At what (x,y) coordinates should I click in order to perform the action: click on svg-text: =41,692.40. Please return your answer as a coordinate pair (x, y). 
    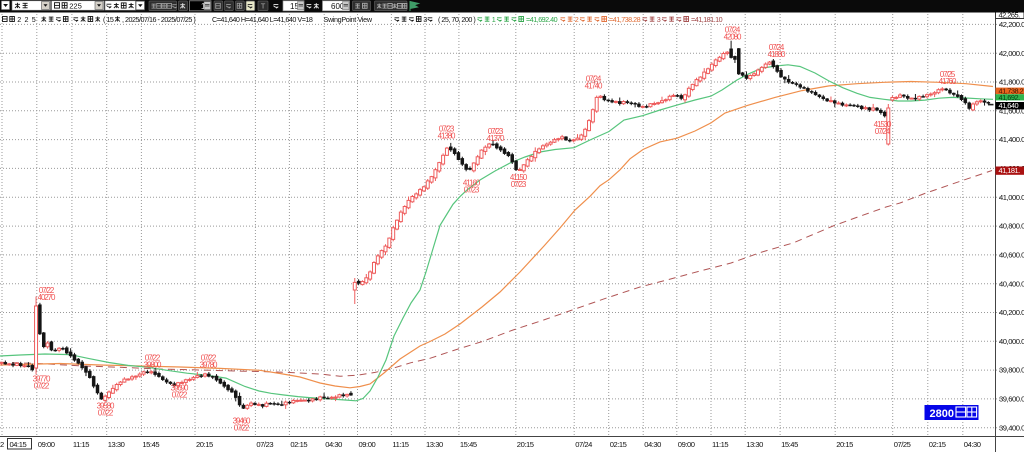
    Looking at the image, I should click on (542, 19).